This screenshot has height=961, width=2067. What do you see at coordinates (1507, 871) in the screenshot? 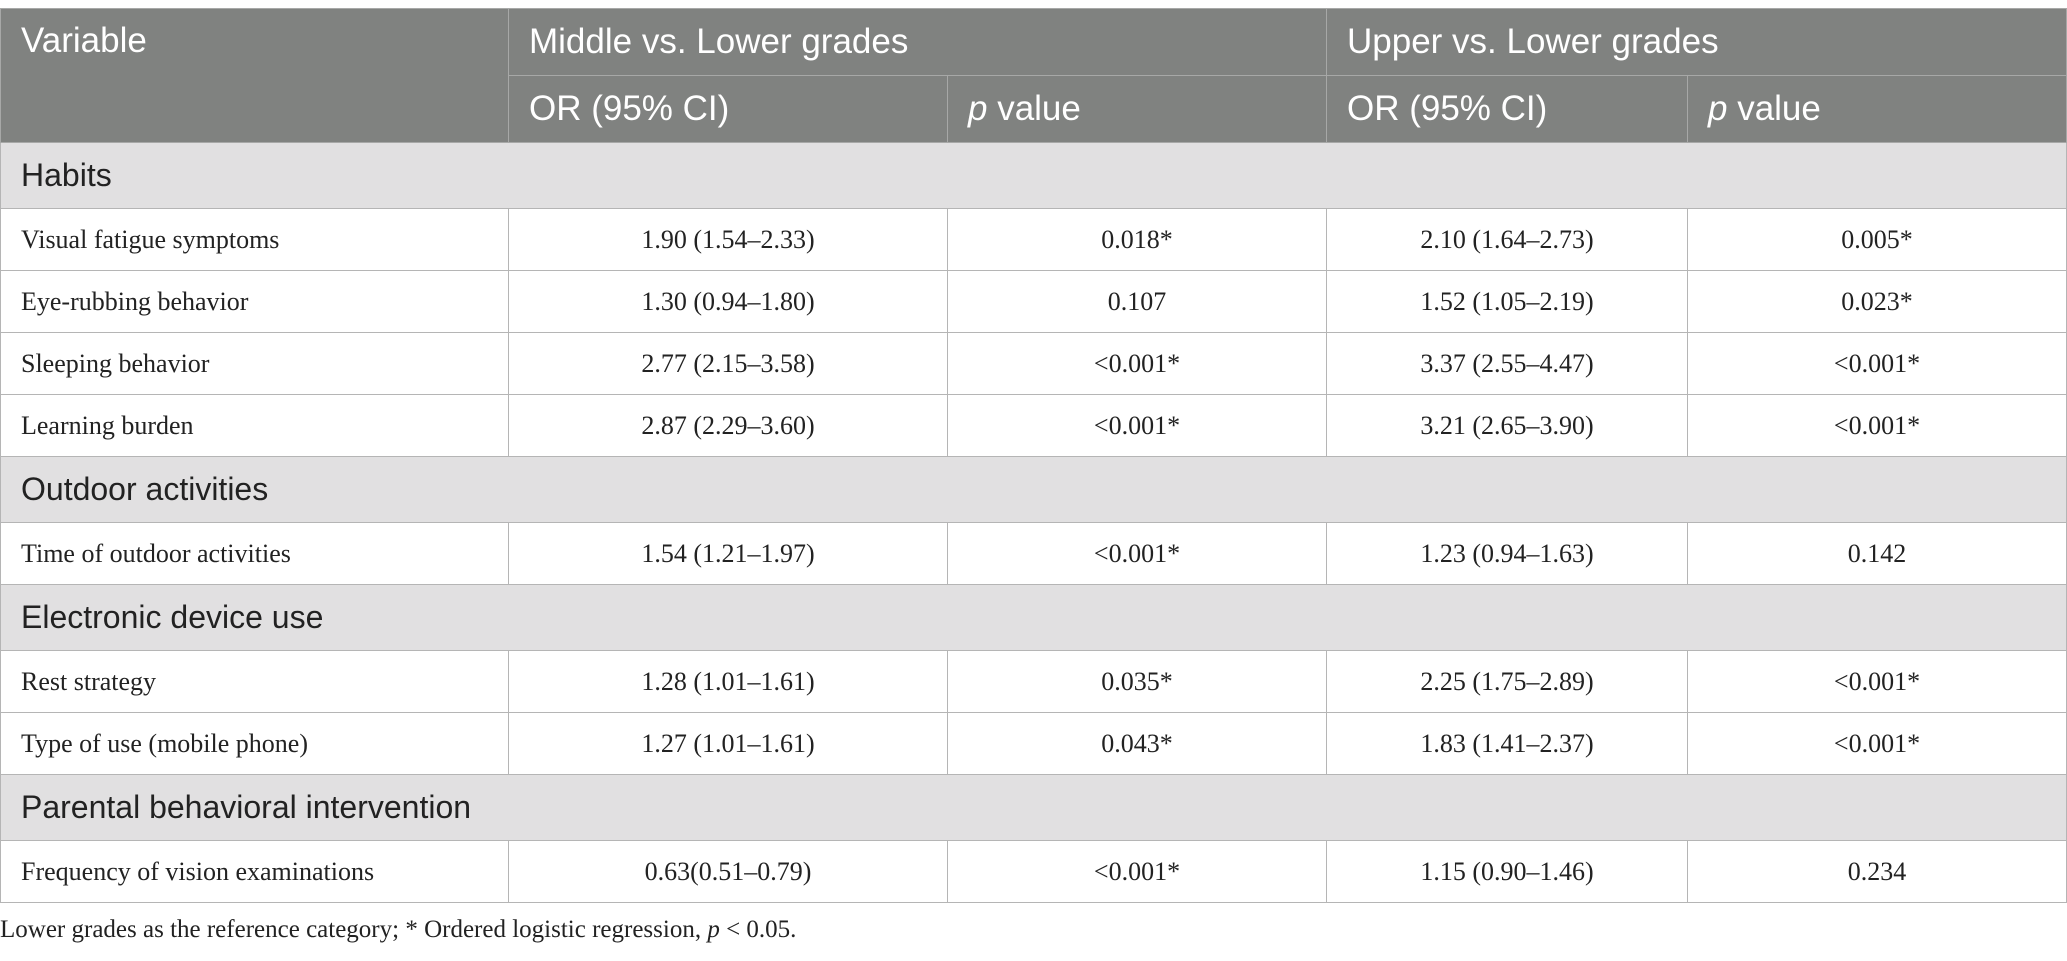
I see `or-upper-cell: 1.15 (0.90–1.46)` at bounding box center [1507, 871].